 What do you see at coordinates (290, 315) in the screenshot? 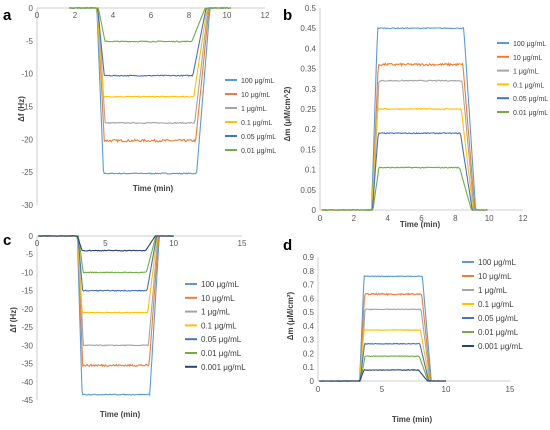
I see `panel-d-ylabel: Δm (μM/cm²)` at bounding box center [290, 315].